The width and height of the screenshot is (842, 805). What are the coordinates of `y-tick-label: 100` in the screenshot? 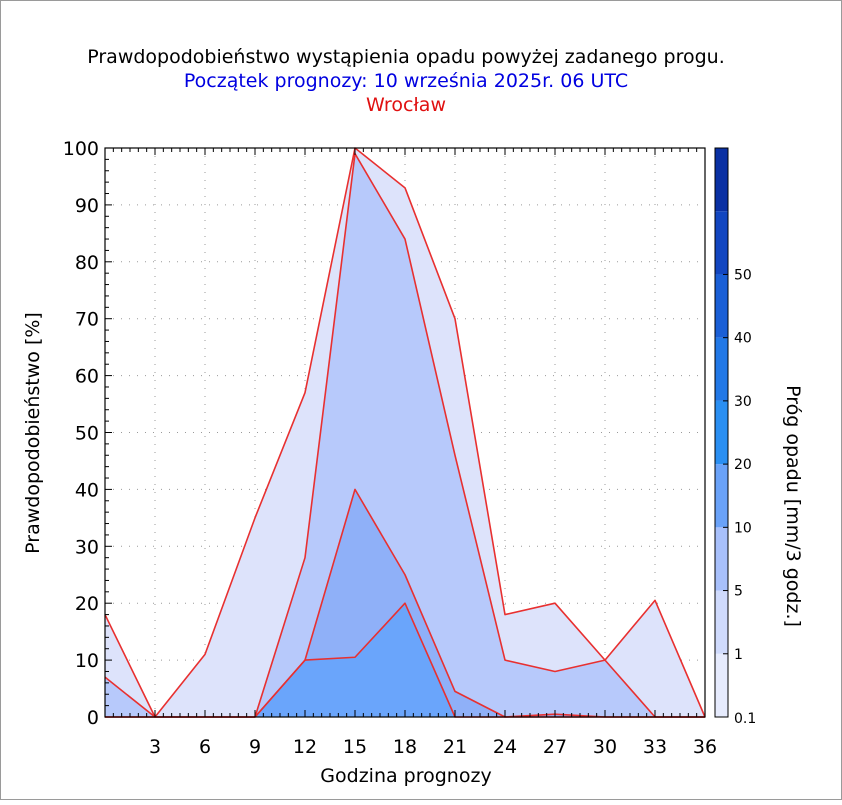 It's located at (81, 149).